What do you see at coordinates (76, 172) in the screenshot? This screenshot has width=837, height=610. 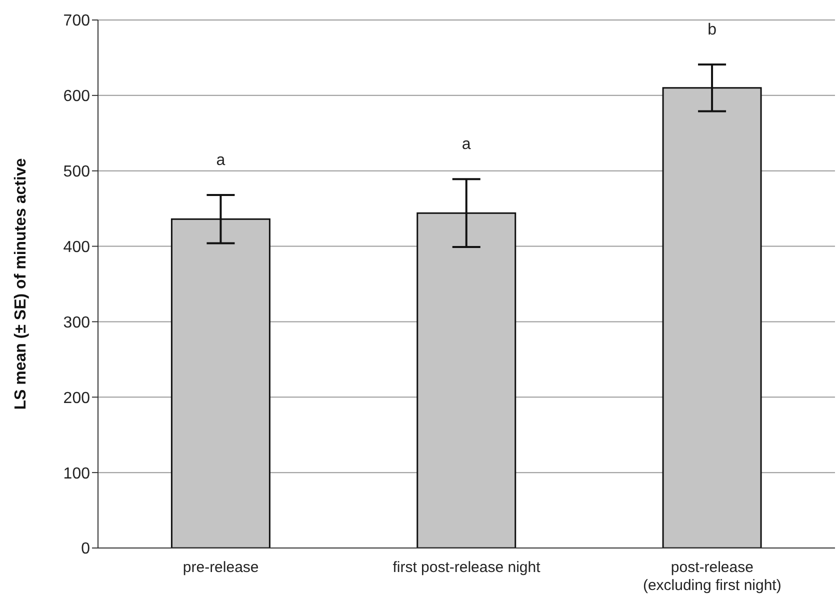 I see `y-tick-label: 500` at bounding box center [76, 172].